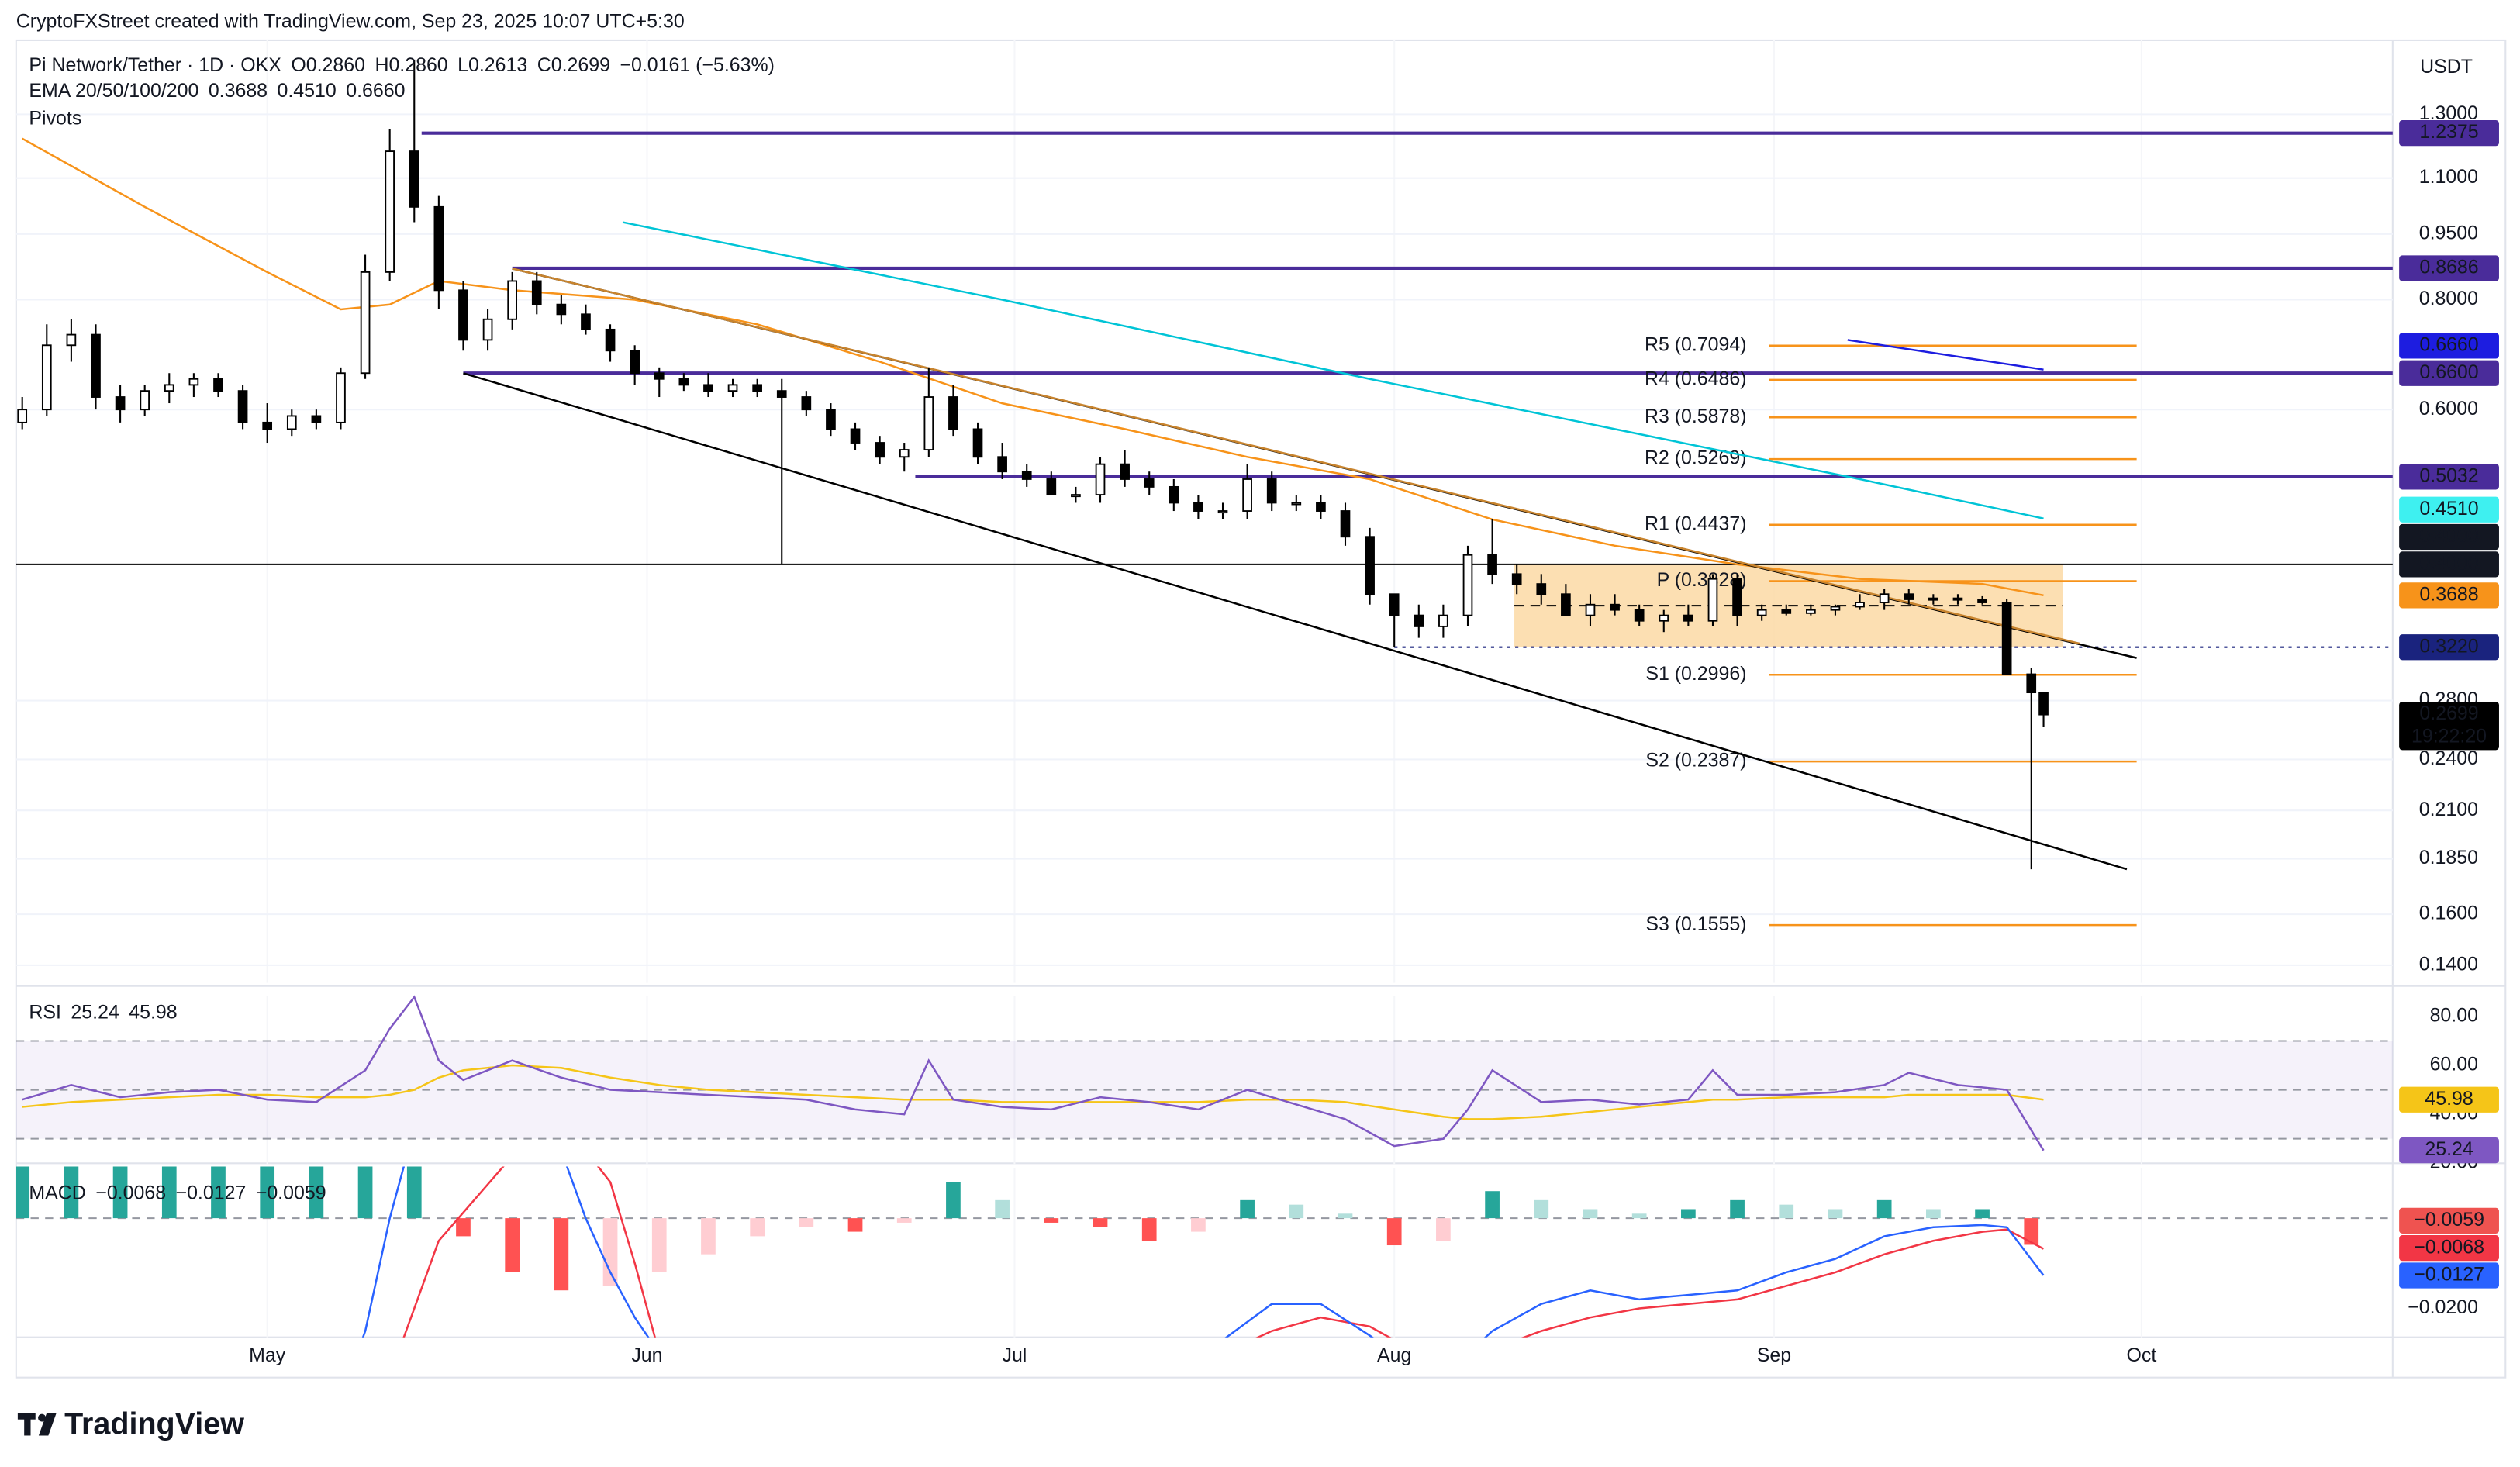  Describe the element at coordinates (2449, 1220) in the screenshot. I see `price-badge-label: −0.0059` at that location.